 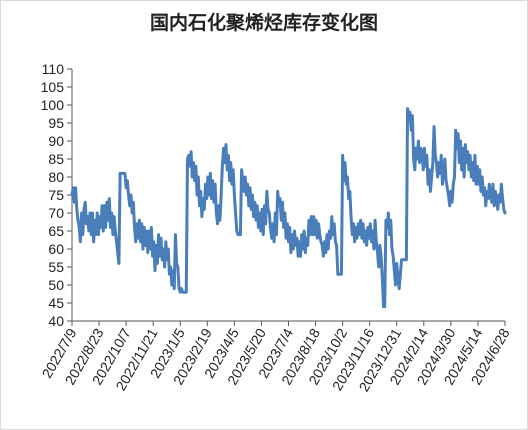 What do you see at coordinates (56, 267) in the screenshot?
I see `y-tick-label: 55` at bounding box center [56, 267].